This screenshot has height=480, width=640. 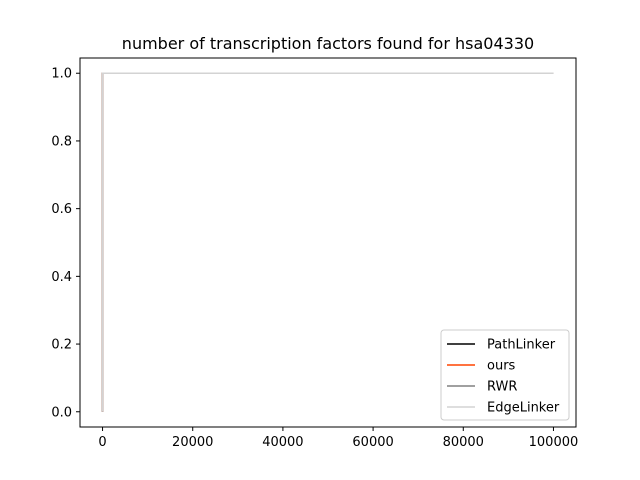 I want to click on x-tick-label: 100000, so click(x=554, y=442).